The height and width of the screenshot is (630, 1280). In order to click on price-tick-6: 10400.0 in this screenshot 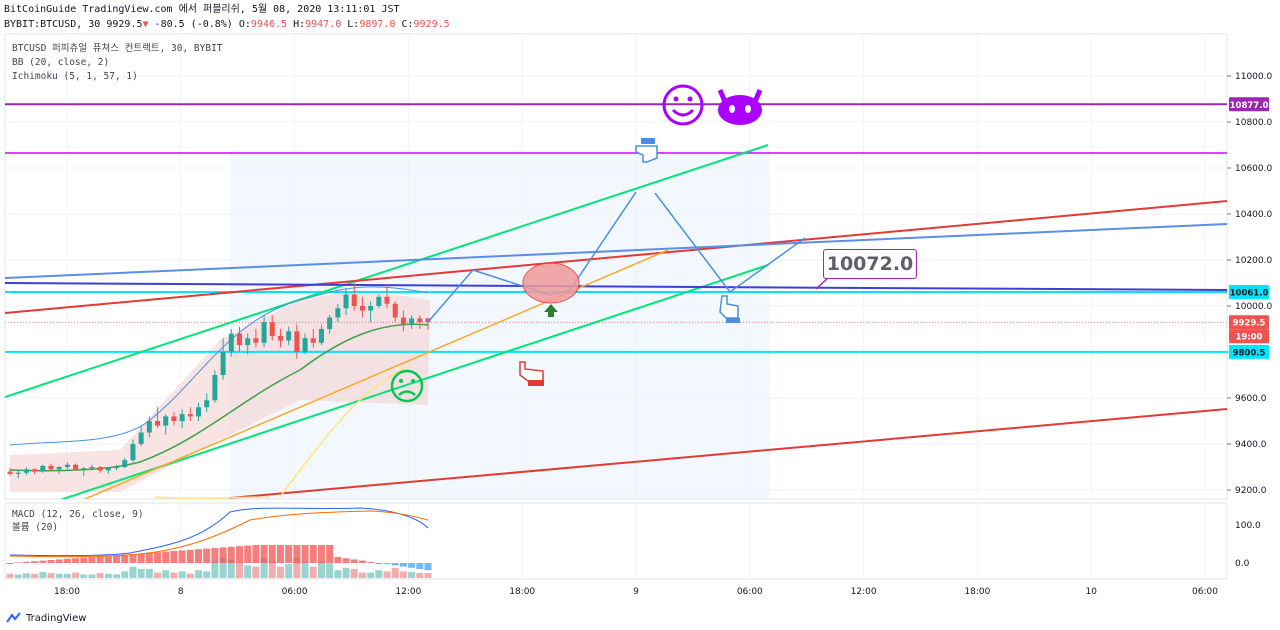, I will do `click(1253, 215)`.